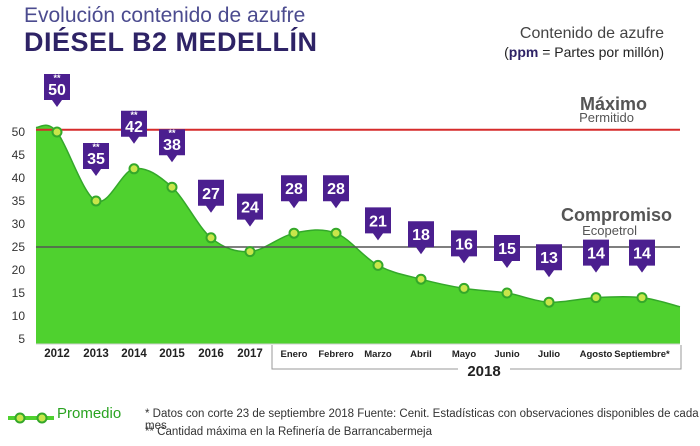 The width and height of the screenshot is (700, 446). I want to click on x-tick-label: Enero, so click(294, 354).